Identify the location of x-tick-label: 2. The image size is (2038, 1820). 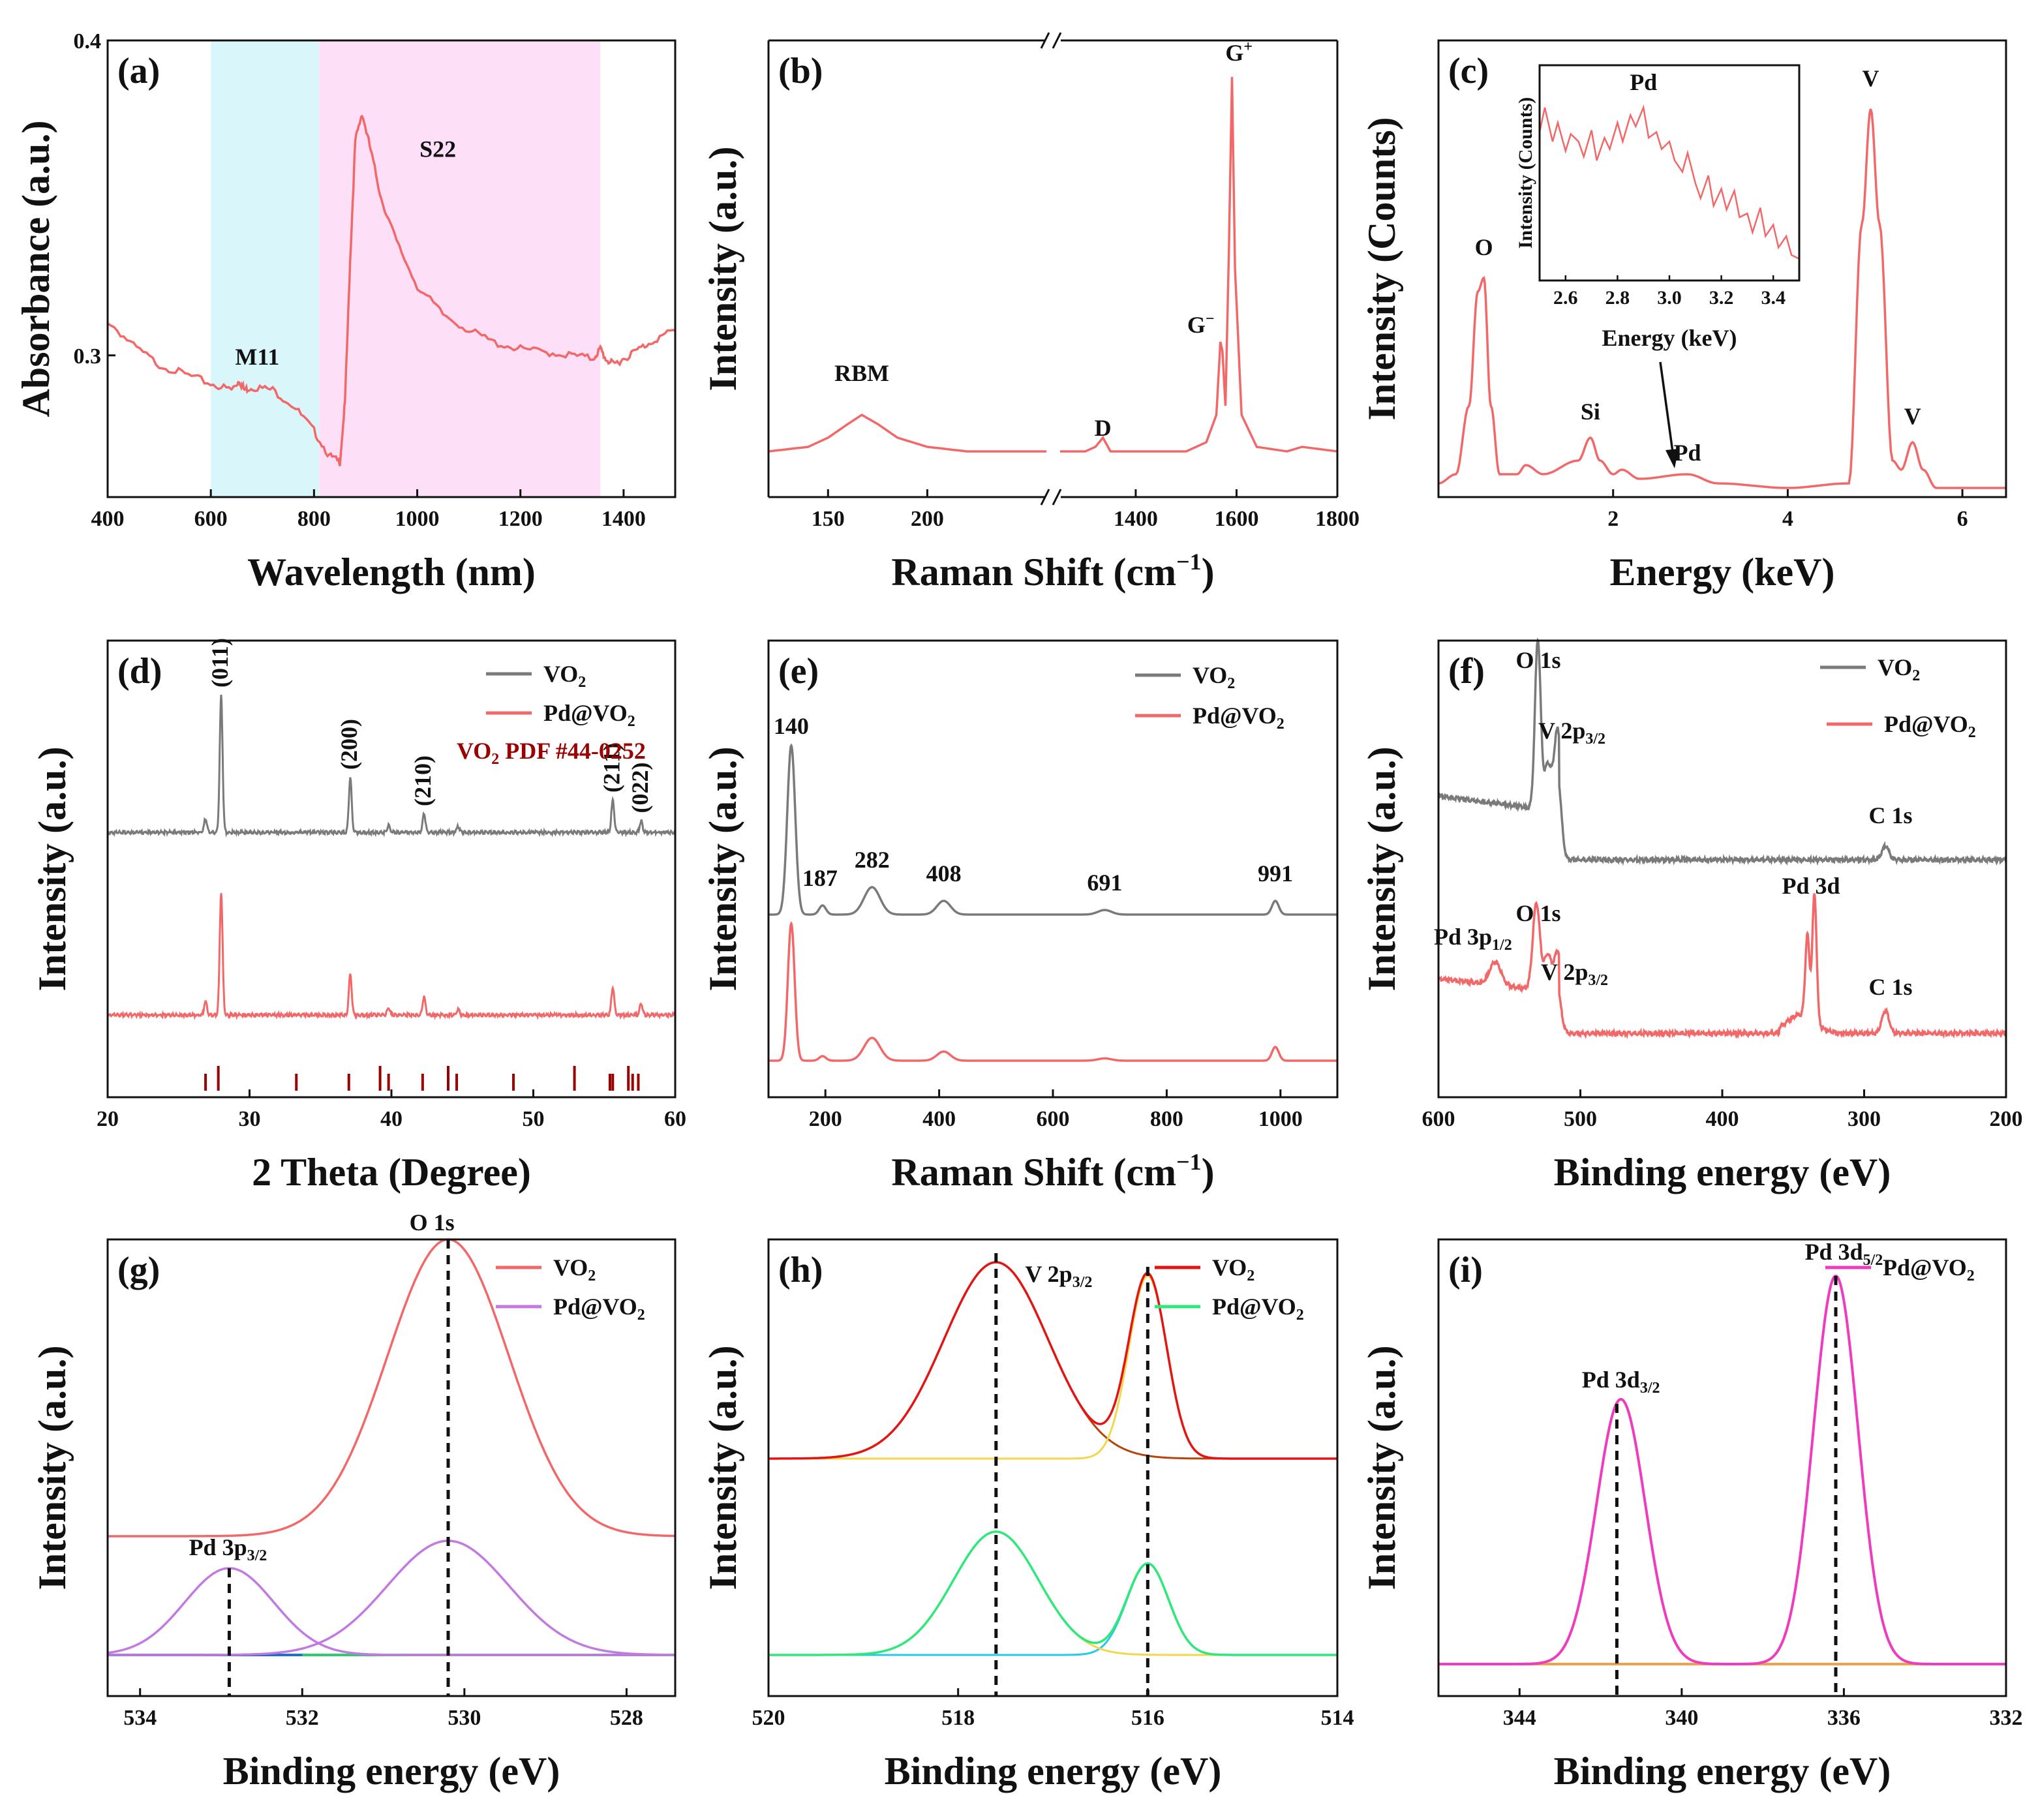
(1613, 519).